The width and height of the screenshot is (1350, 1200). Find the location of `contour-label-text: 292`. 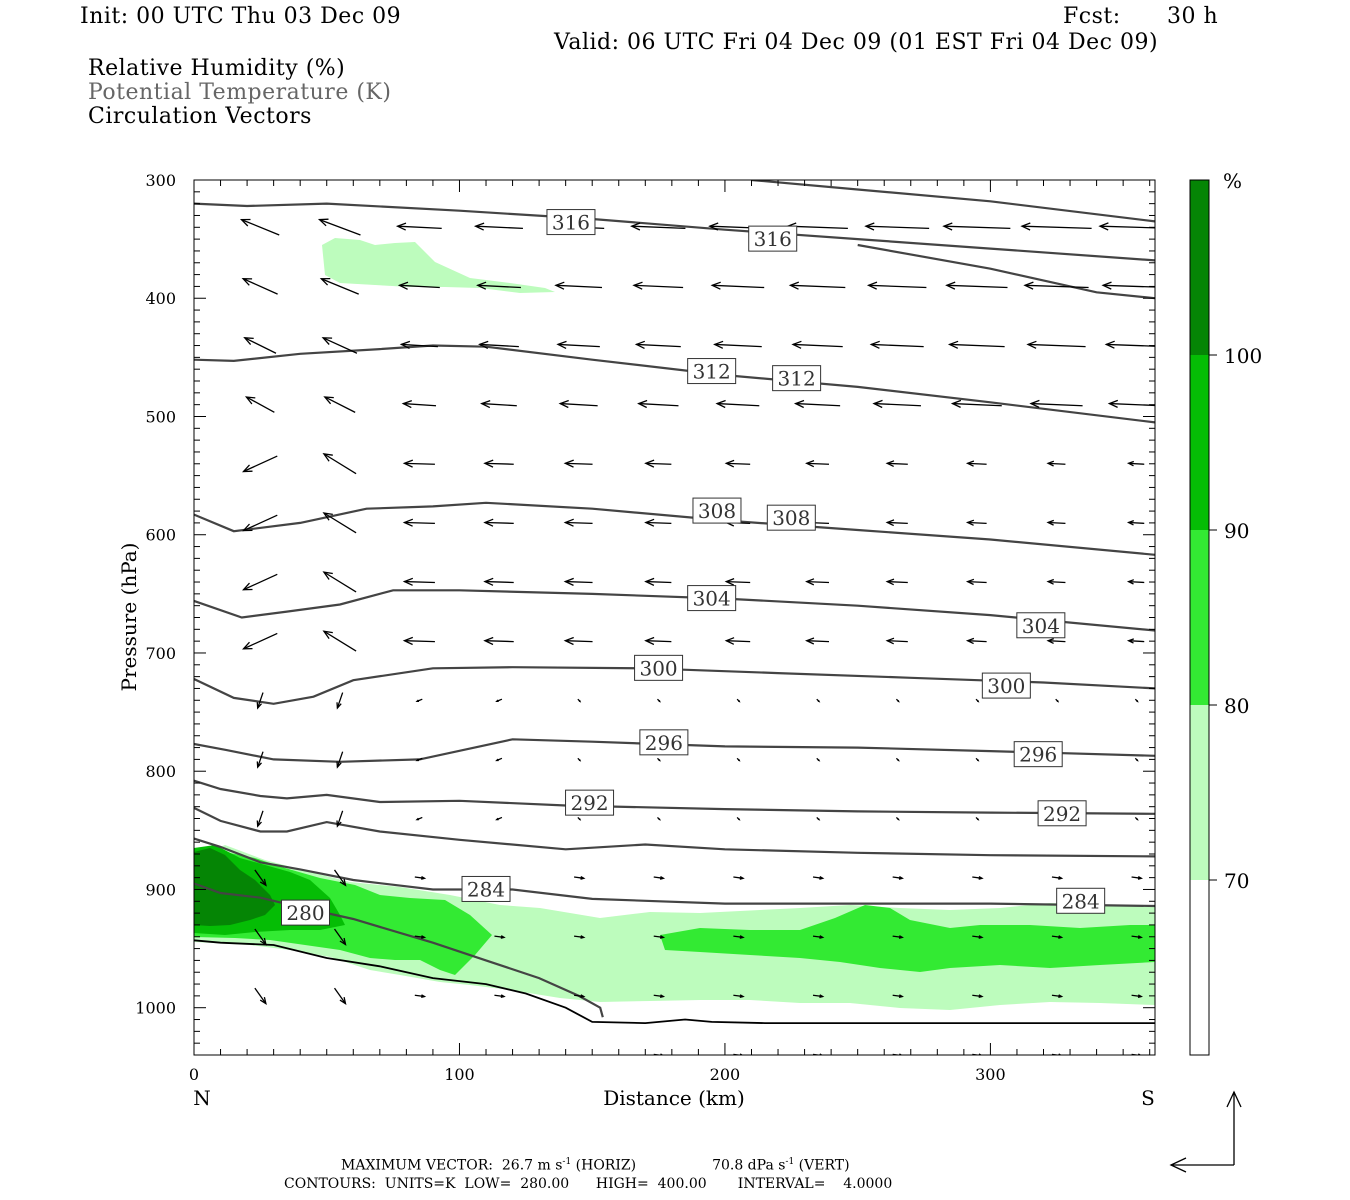

contour-label-text: 292 is located at coordinates (589, 803).